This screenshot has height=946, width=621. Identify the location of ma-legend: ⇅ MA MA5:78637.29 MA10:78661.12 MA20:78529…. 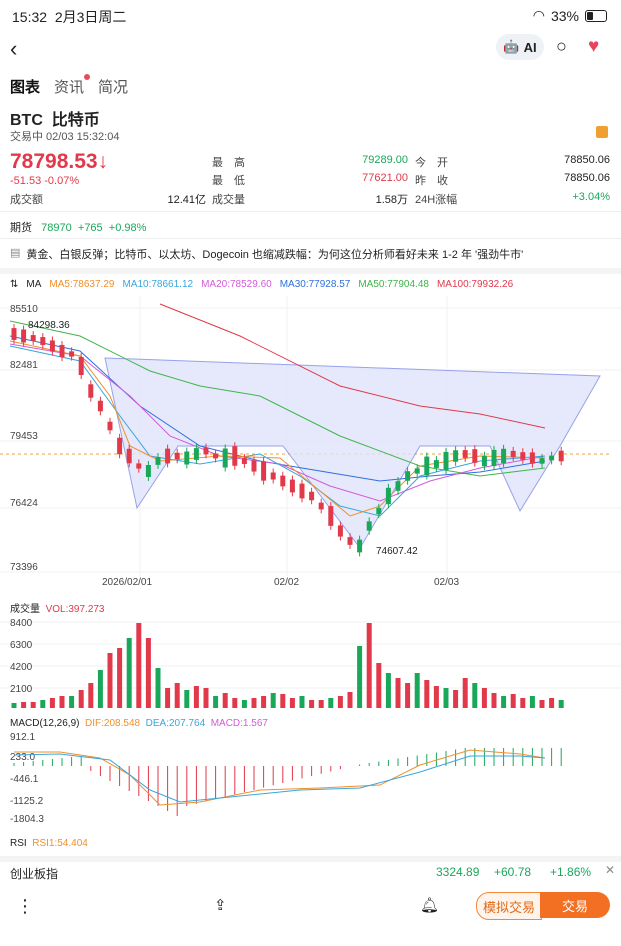
(262, 284).